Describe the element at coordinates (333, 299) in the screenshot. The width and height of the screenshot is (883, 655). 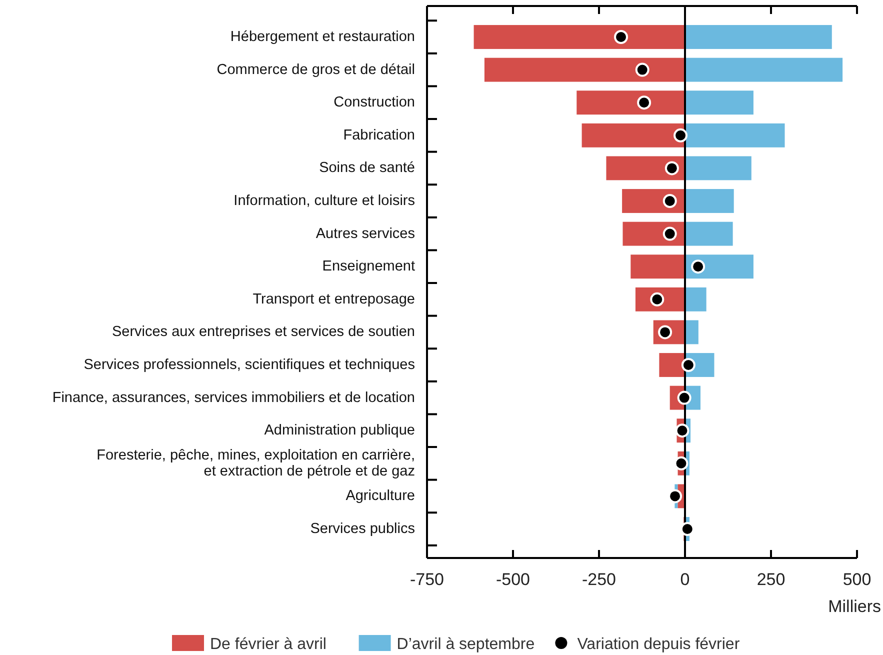
I see `y-tick-label: Transport et entreposage` at that location.